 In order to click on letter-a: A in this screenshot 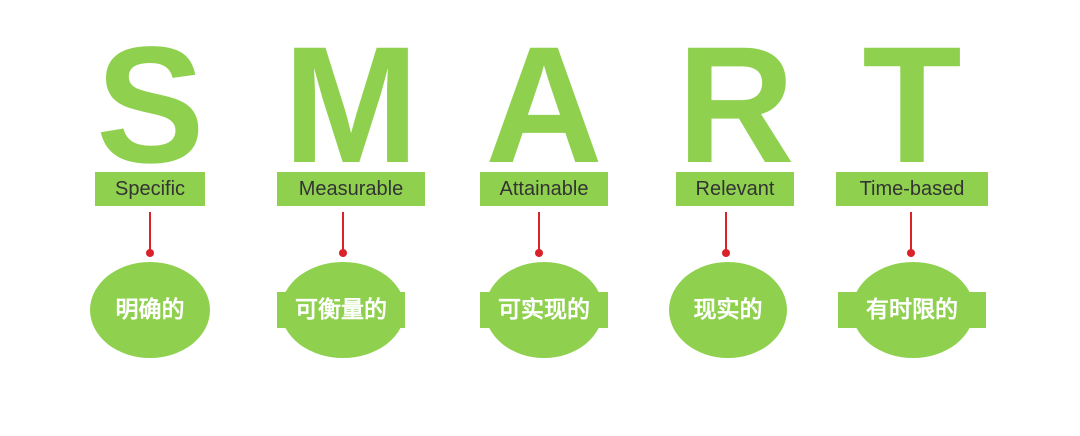, I will do `click(544, 105)`.